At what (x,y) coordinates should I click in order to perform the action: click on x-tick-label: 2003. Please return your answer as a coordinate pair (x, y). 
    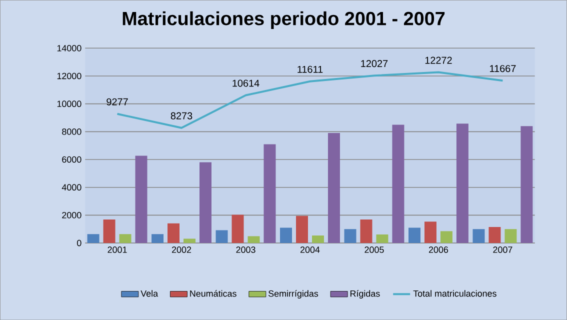
    Looking at the image, I should click on (246, 249).